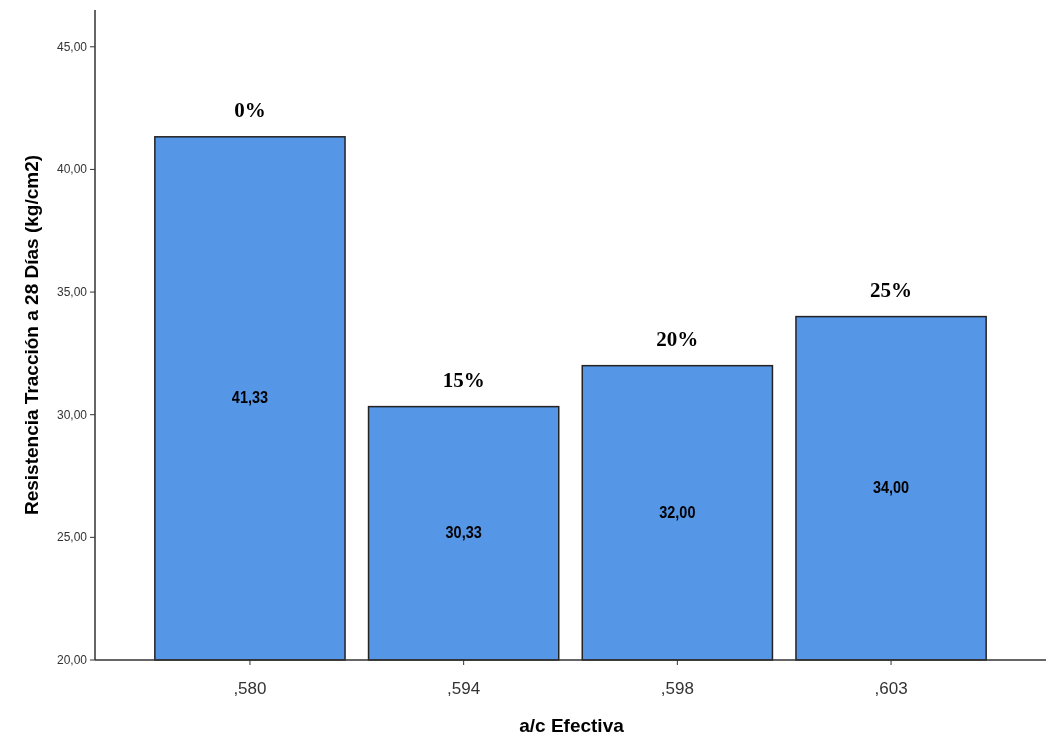  I want to click on y-tick-label: 30,00, so click(72, 414).